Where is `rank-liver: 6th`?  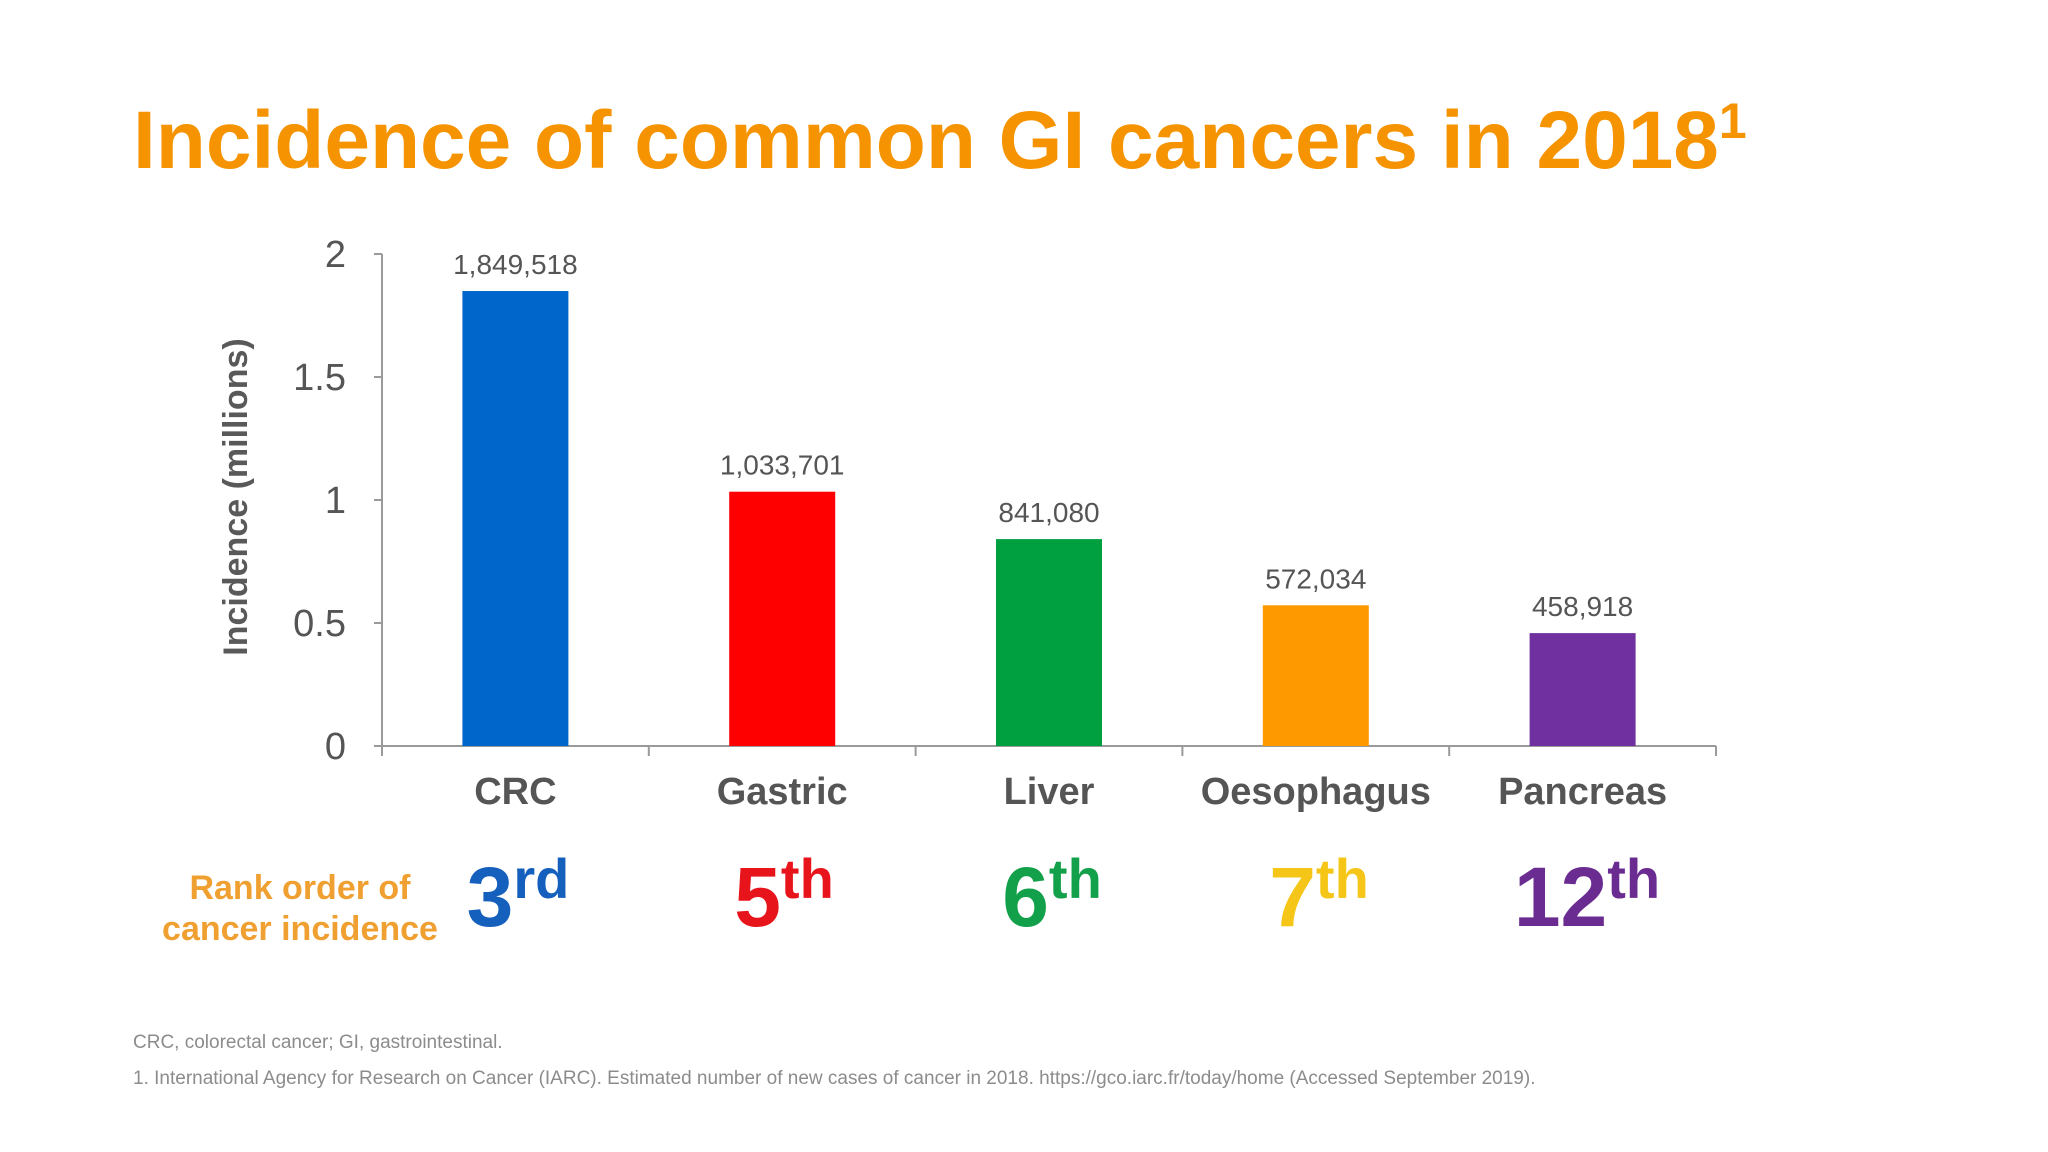 rank-liver: 6th is located at coordinates (1052, 895).